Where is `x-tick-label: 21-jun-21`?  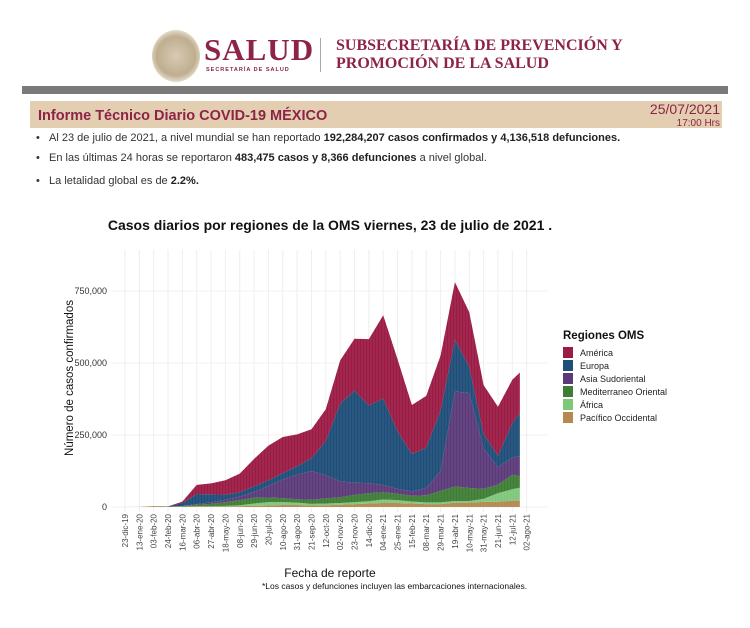
x-tick-label: 21-jun-21 is located at coordinates (498, 530).